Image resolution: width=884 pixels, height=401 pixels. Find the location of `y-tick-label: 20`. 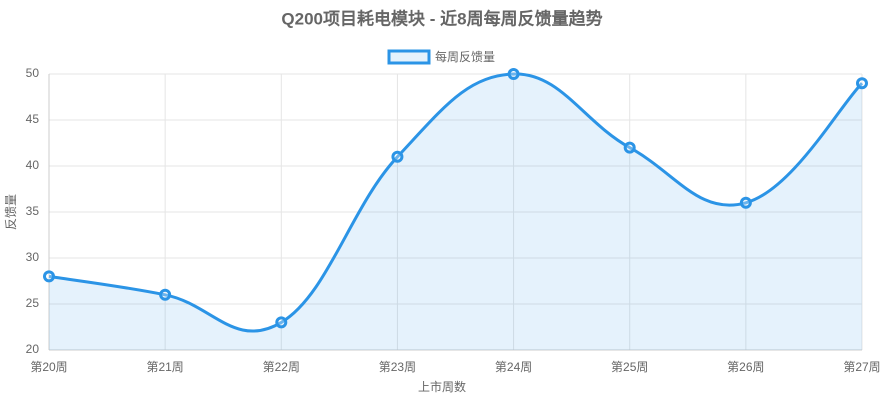

y-tick-label: 20 is located at coordinates (33, 349).